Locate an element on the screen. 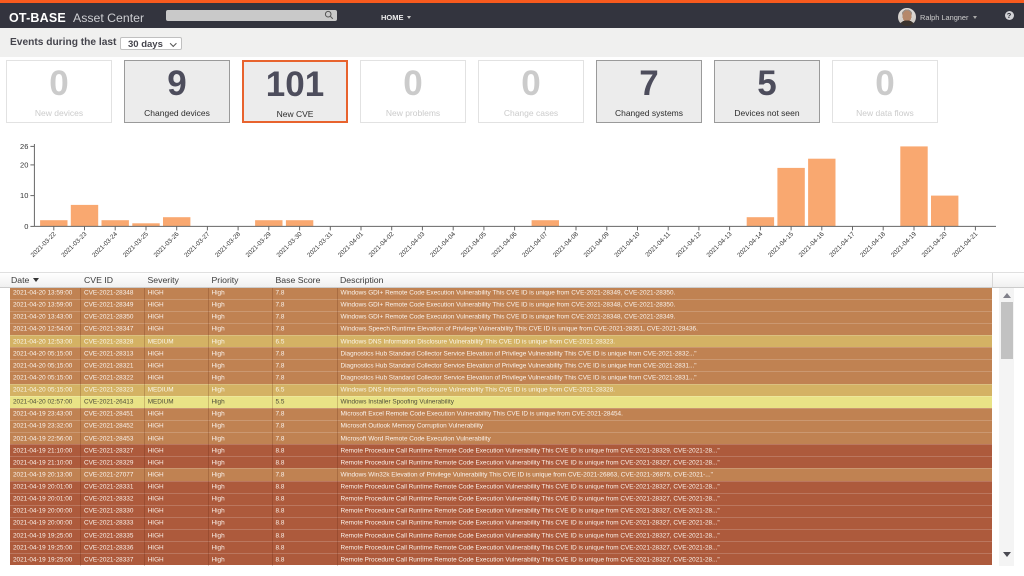  svg-text: 2021-03-30 is located at coordinates (289, 245).